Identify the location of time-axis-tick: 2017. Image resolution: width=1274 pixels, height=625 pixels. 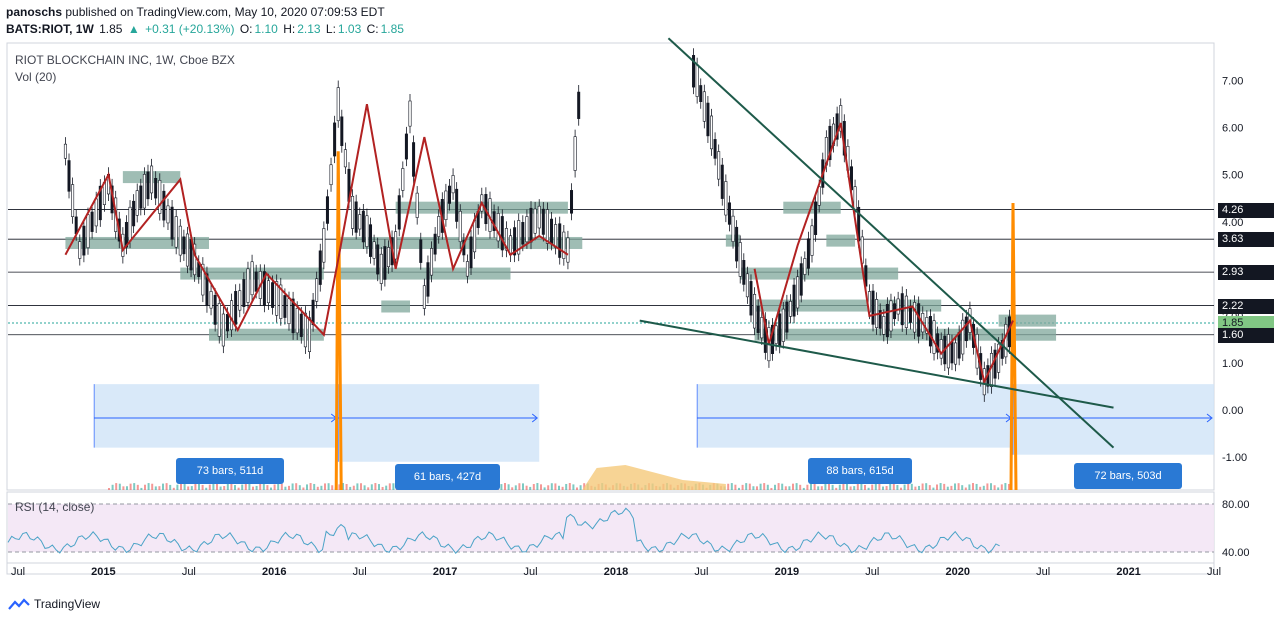
(445, 572).